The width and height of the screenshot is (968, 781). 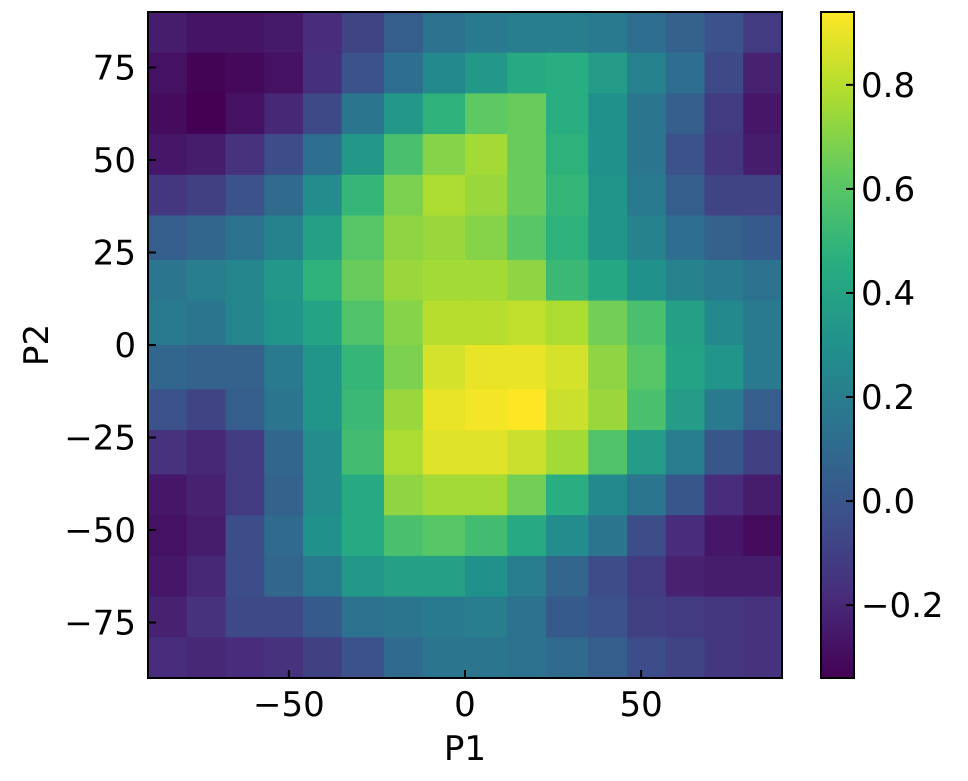 I want to click on y-tick-label: 75, so click(x=114, y=69).